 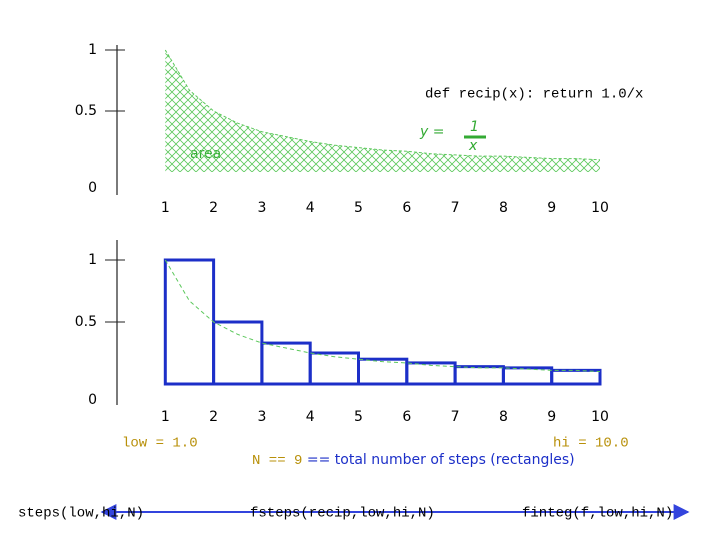 I want to click on finteg: finteg(f,low,hi,N), so click(x=597, y=514).